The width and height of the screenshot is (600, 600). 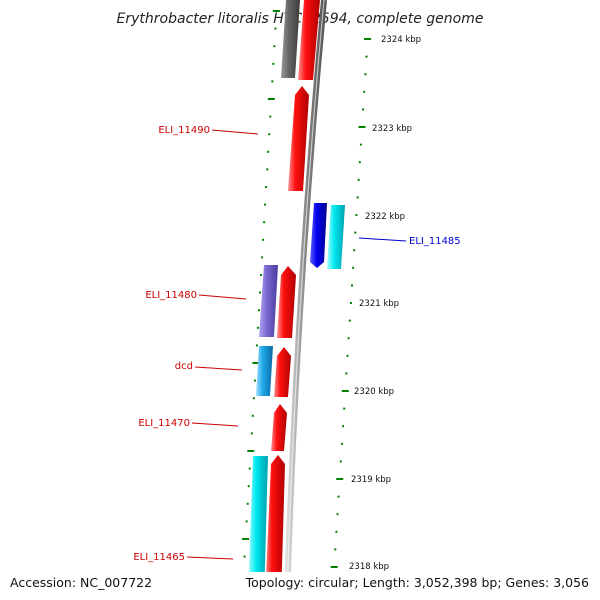 What do you see at coordinates (184, 366) in the screenshot?
I see `gene-label-dcd: dcd` at bounding box center [184, 366].